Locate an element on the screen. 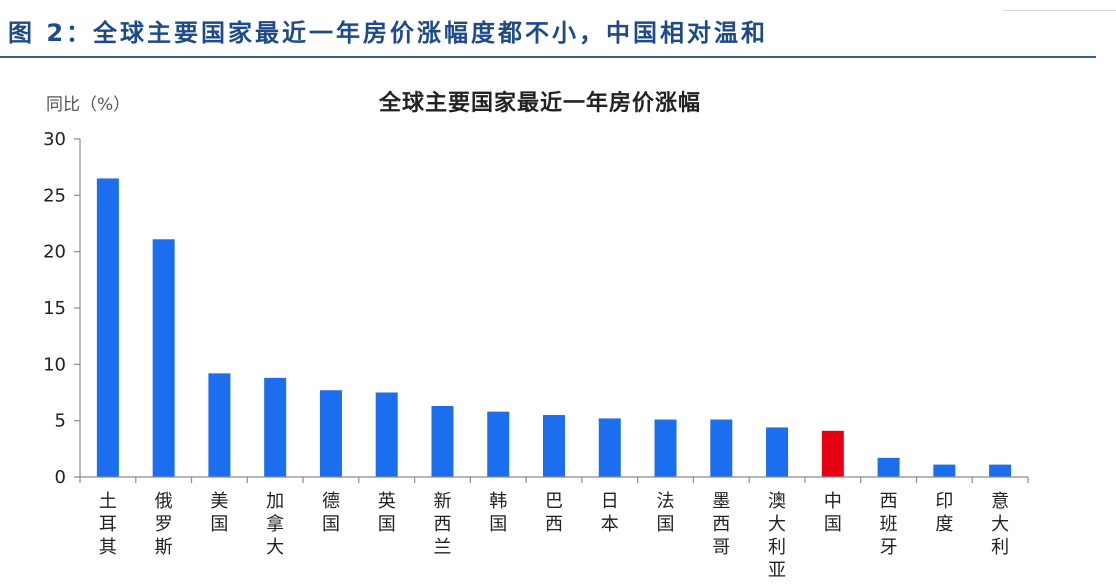 Image resolution: width=1116 pixels, height=588 pixels. category-label-12: 墨西哥 is located at coordinates (721, 524).